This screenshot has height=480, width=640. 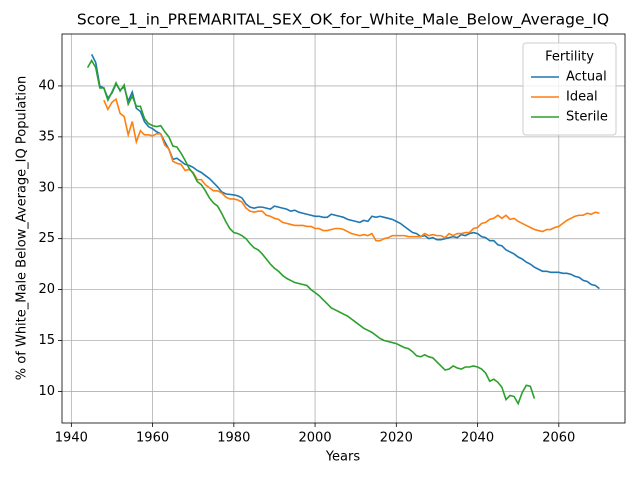 I want to click on legend: Fertility Actual Ideal Sterile, so click(x=569, y=89).